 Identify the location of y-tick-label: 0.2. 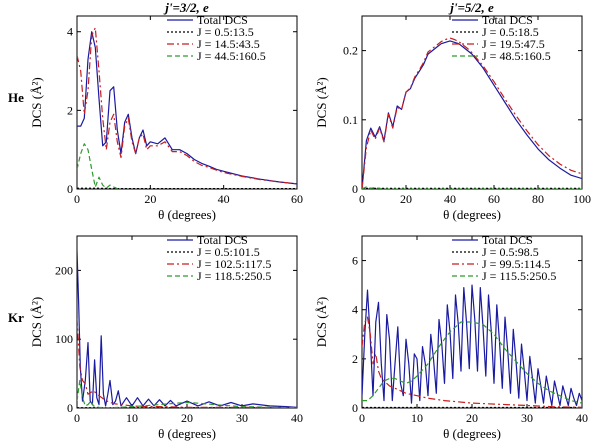
(350, 51).